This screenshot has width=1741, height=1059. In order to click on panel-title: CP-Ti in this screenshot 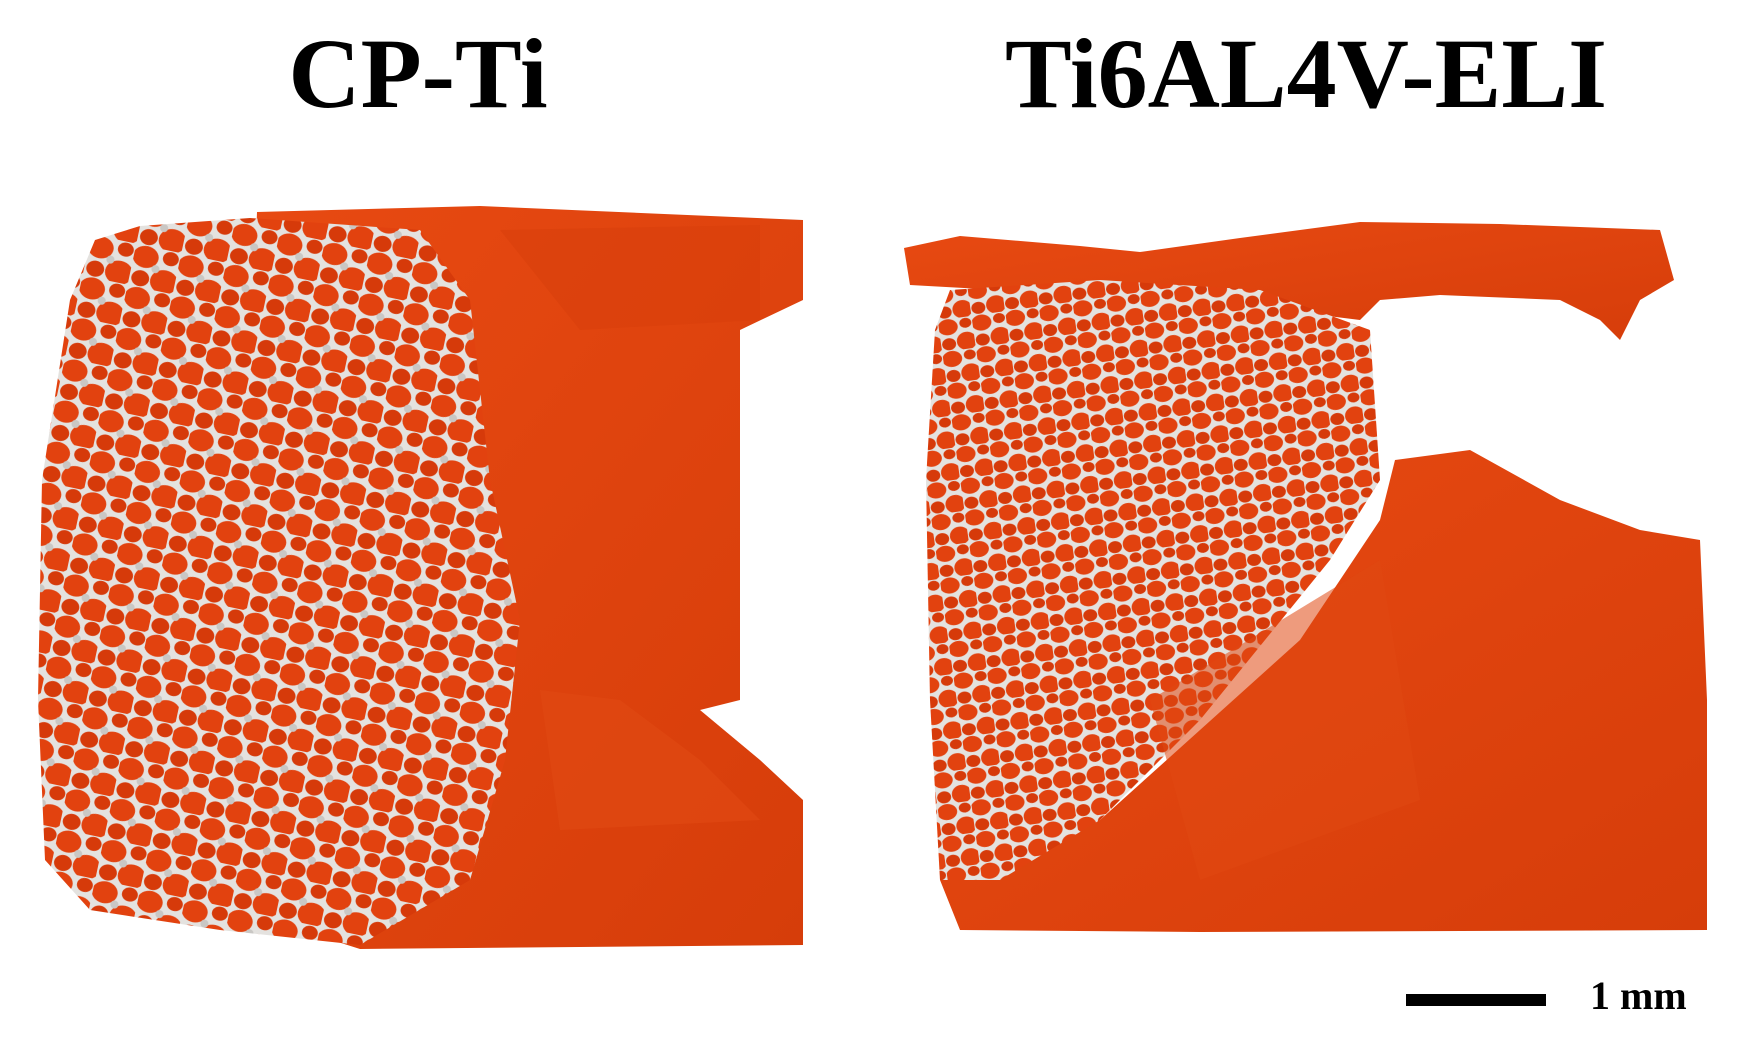, I will do `click(417, 73)`.